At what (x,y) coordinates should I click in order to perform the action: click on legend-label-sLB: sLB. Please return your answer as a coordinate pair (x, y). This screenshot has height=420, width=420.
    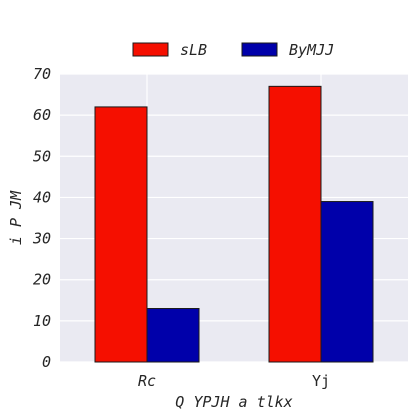
    Looking at the image, I should click on (193, 50).